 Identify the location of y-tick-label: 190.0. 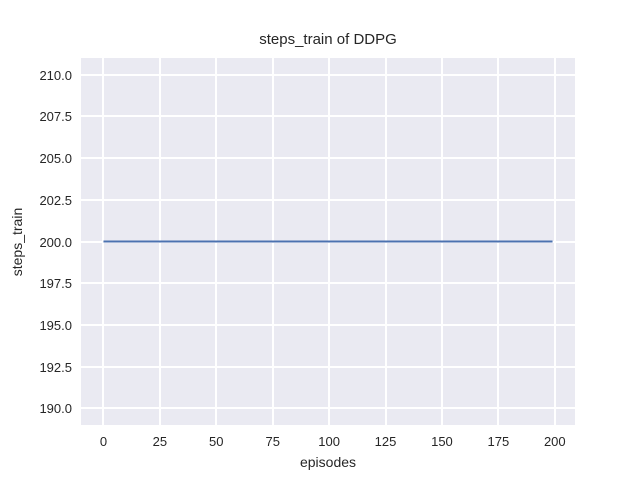
(55, 409).